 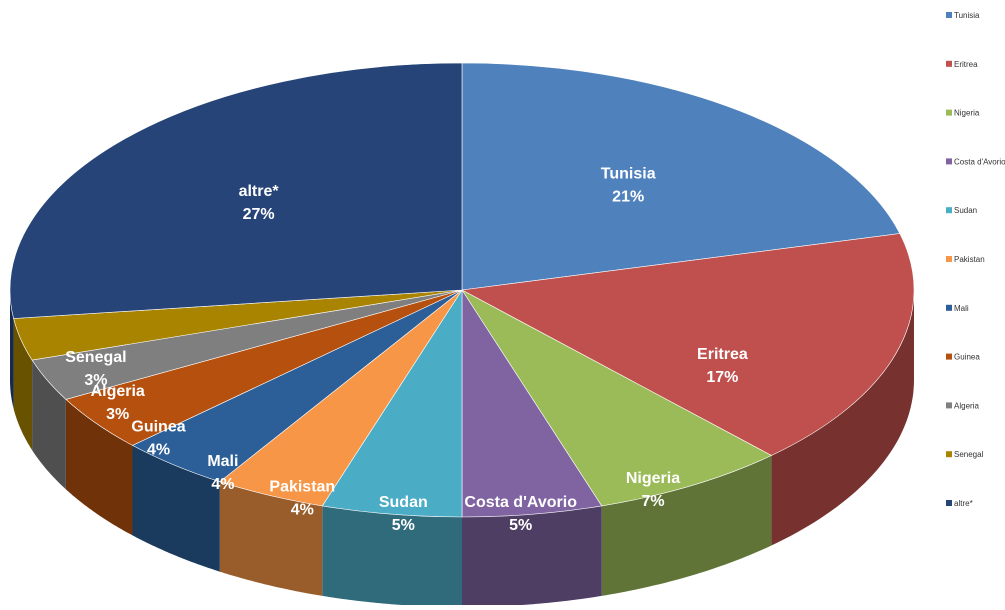 What do you see at coordinates (95, 357) in the screenshot?
I see `data-label-name: Senegal` at bounding box center [95, 357].